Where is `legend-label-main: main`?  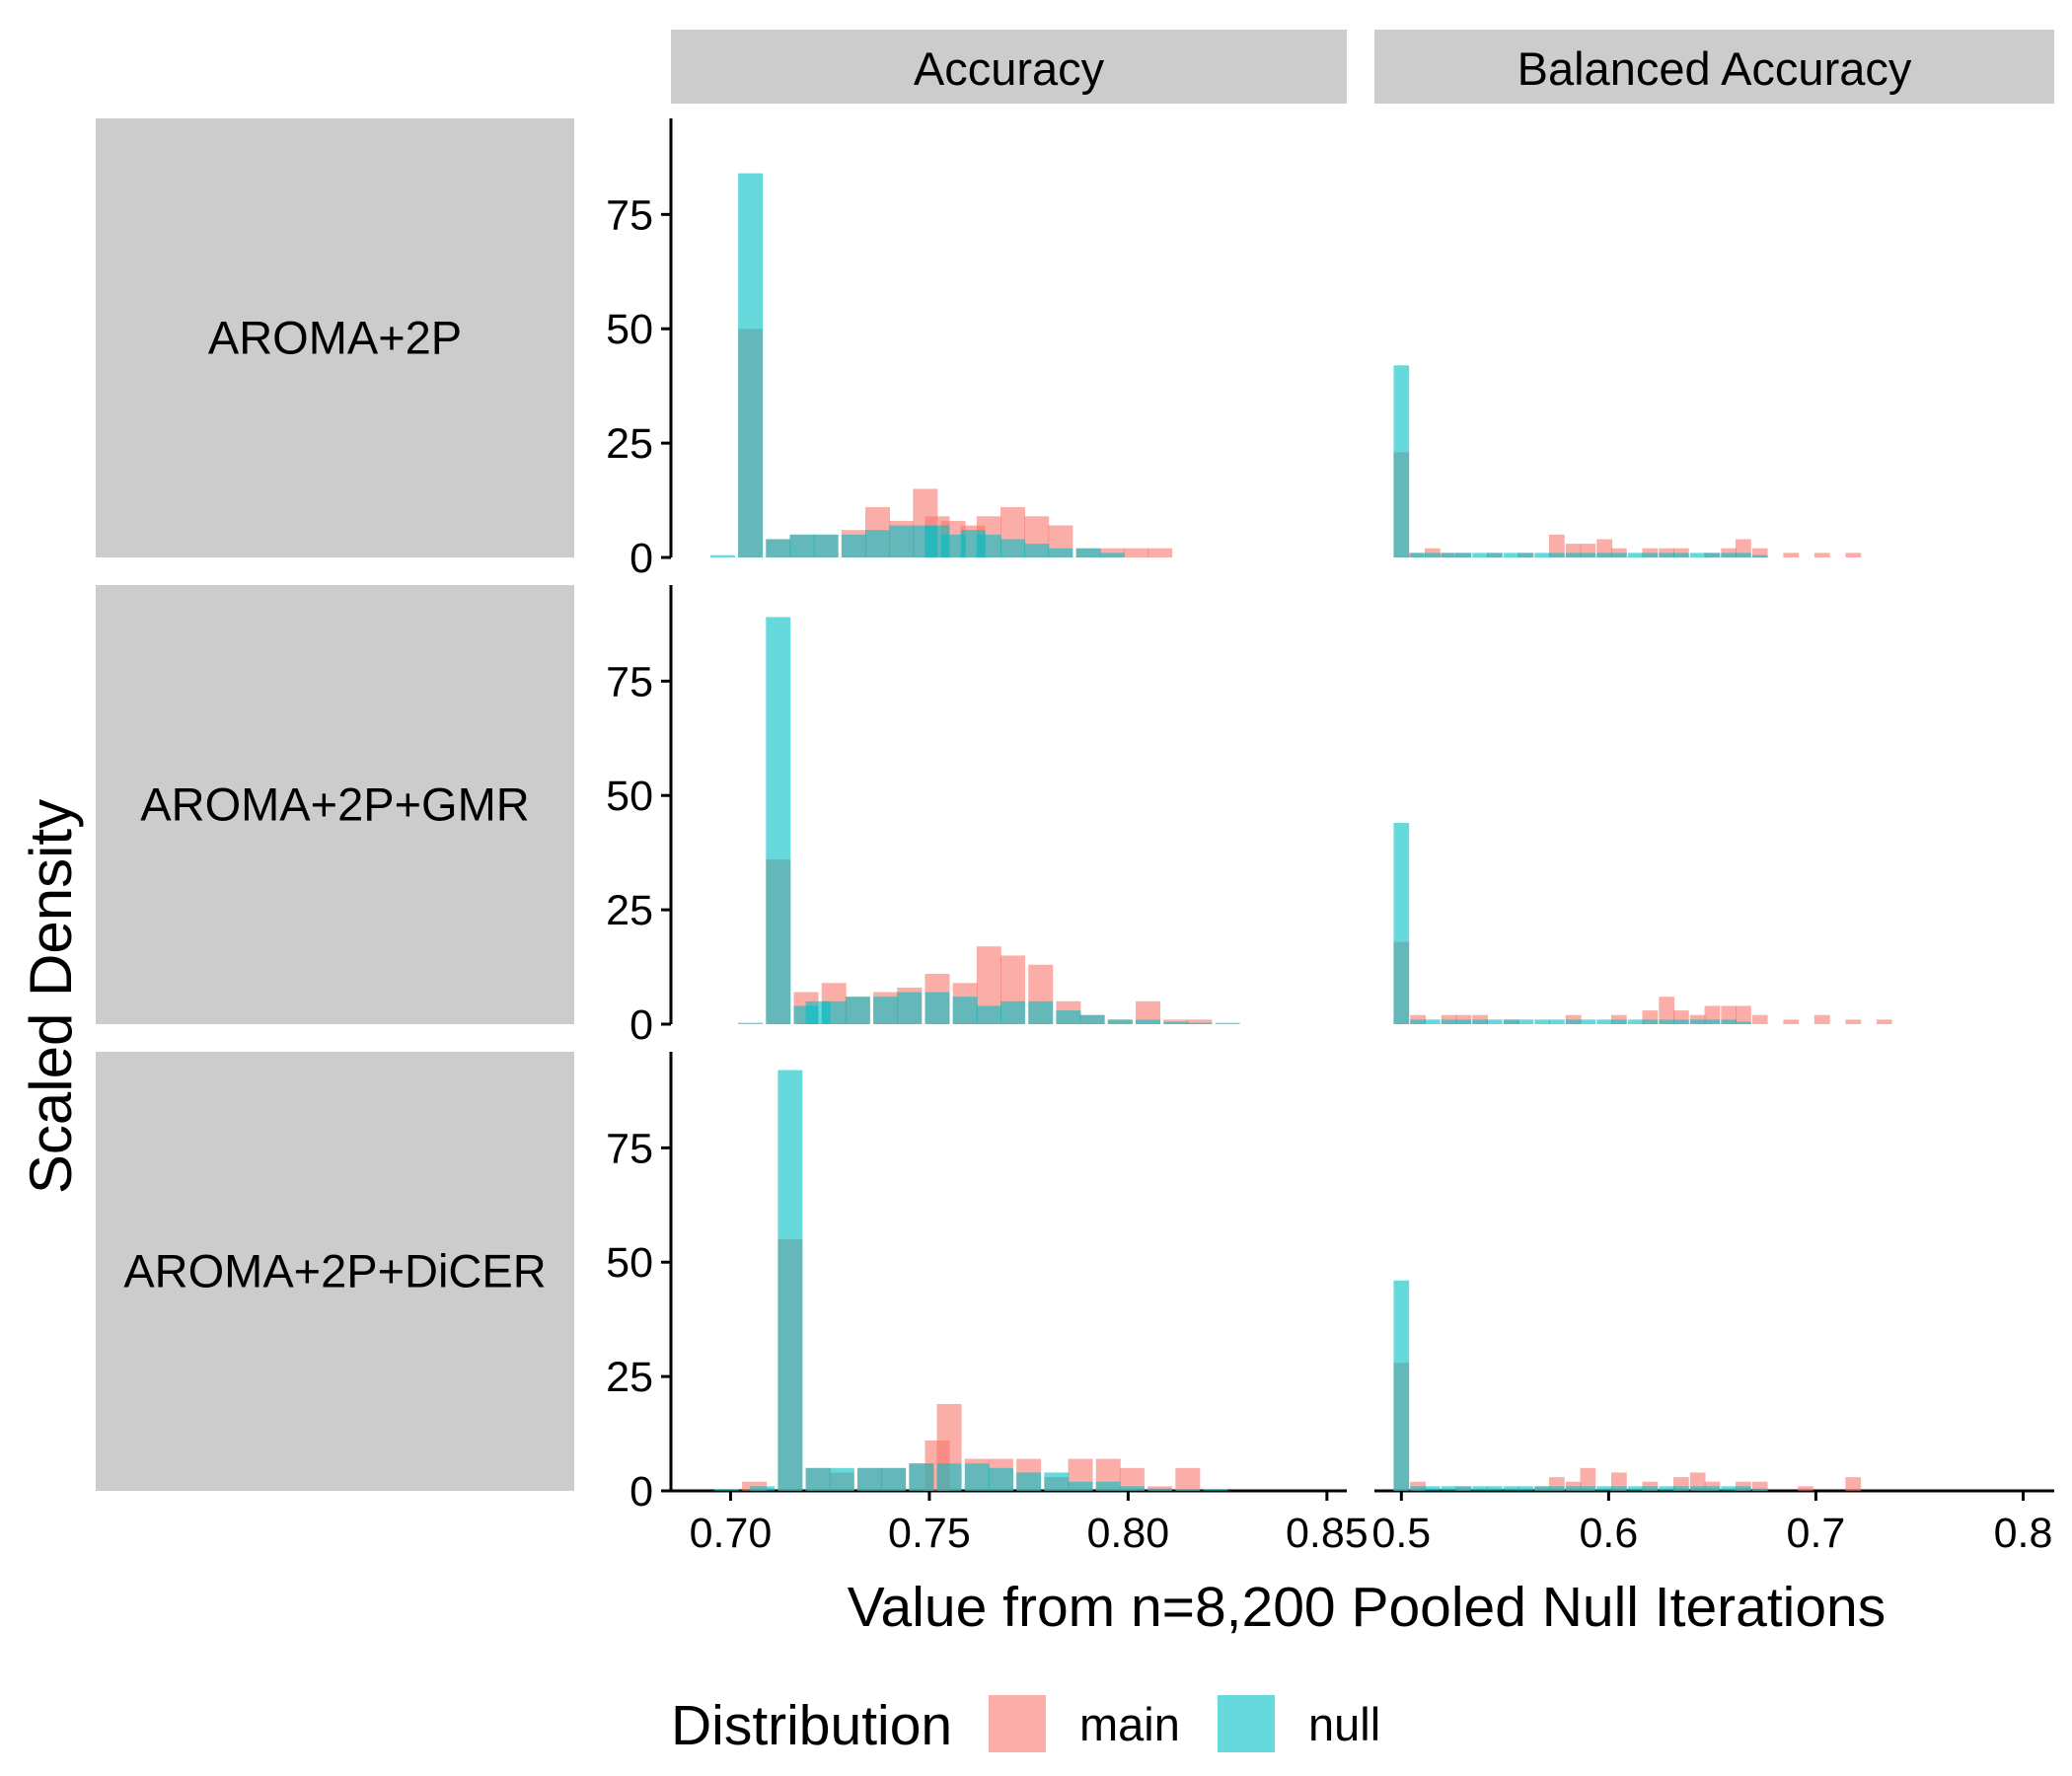 legend-label-main: main is located at coordinates (1129, 1724).